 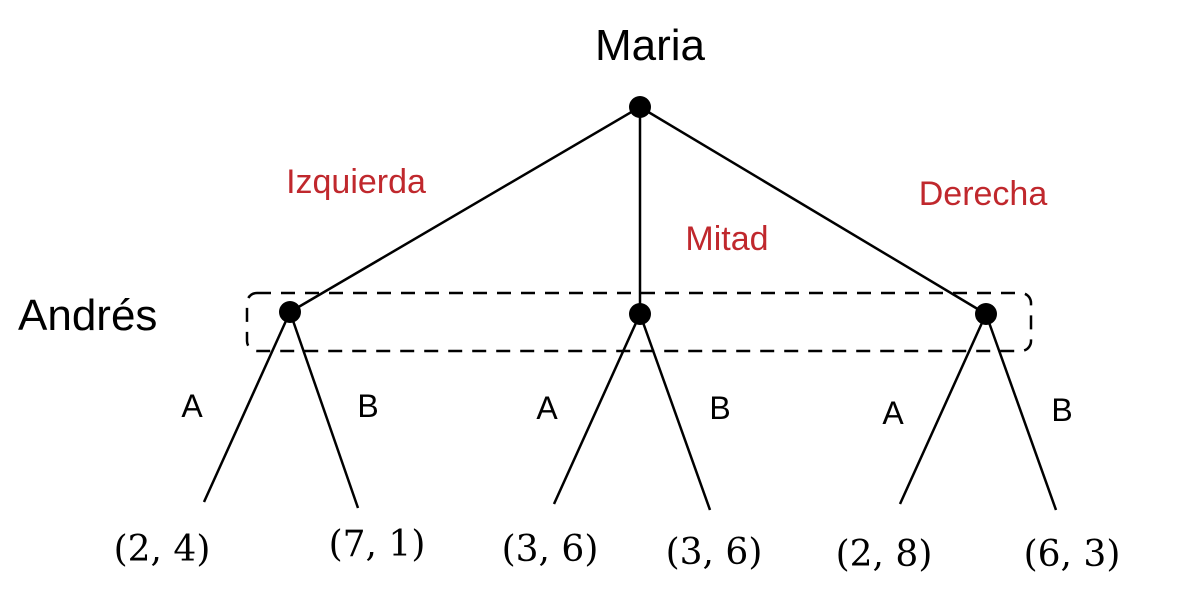 I want to click on move-izquierda-label: Izquierda, so click(x=356, y=182).